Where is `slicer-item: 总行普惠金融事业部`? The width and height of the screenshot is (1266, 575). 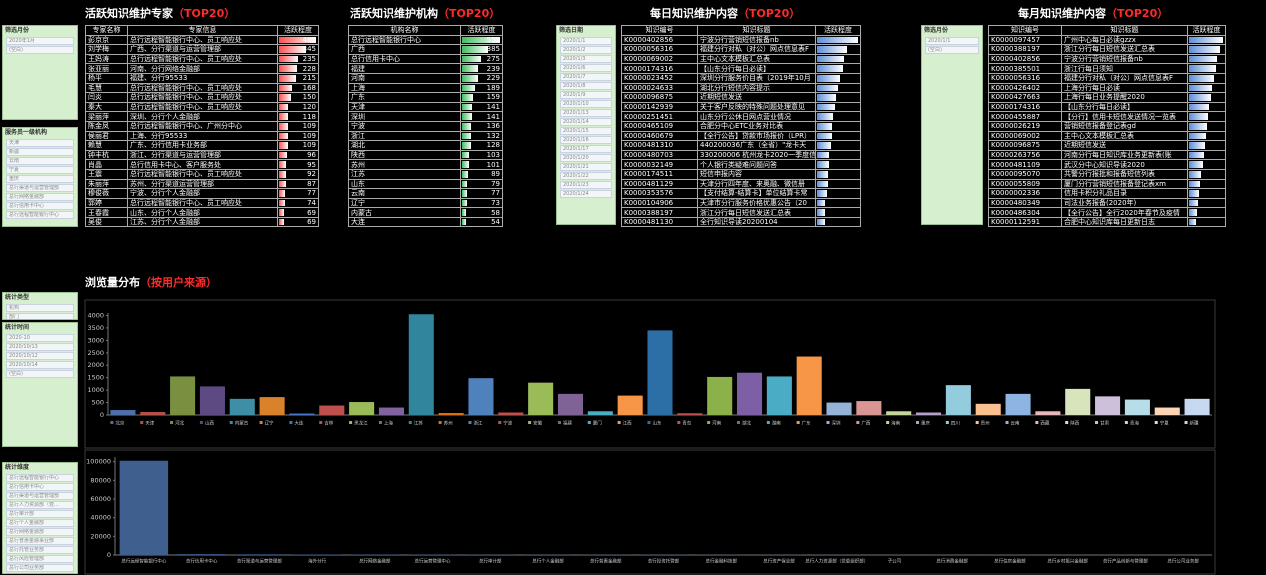 slicer-item: 总行普惠金融事业部 is located at coordinates (40, 541).